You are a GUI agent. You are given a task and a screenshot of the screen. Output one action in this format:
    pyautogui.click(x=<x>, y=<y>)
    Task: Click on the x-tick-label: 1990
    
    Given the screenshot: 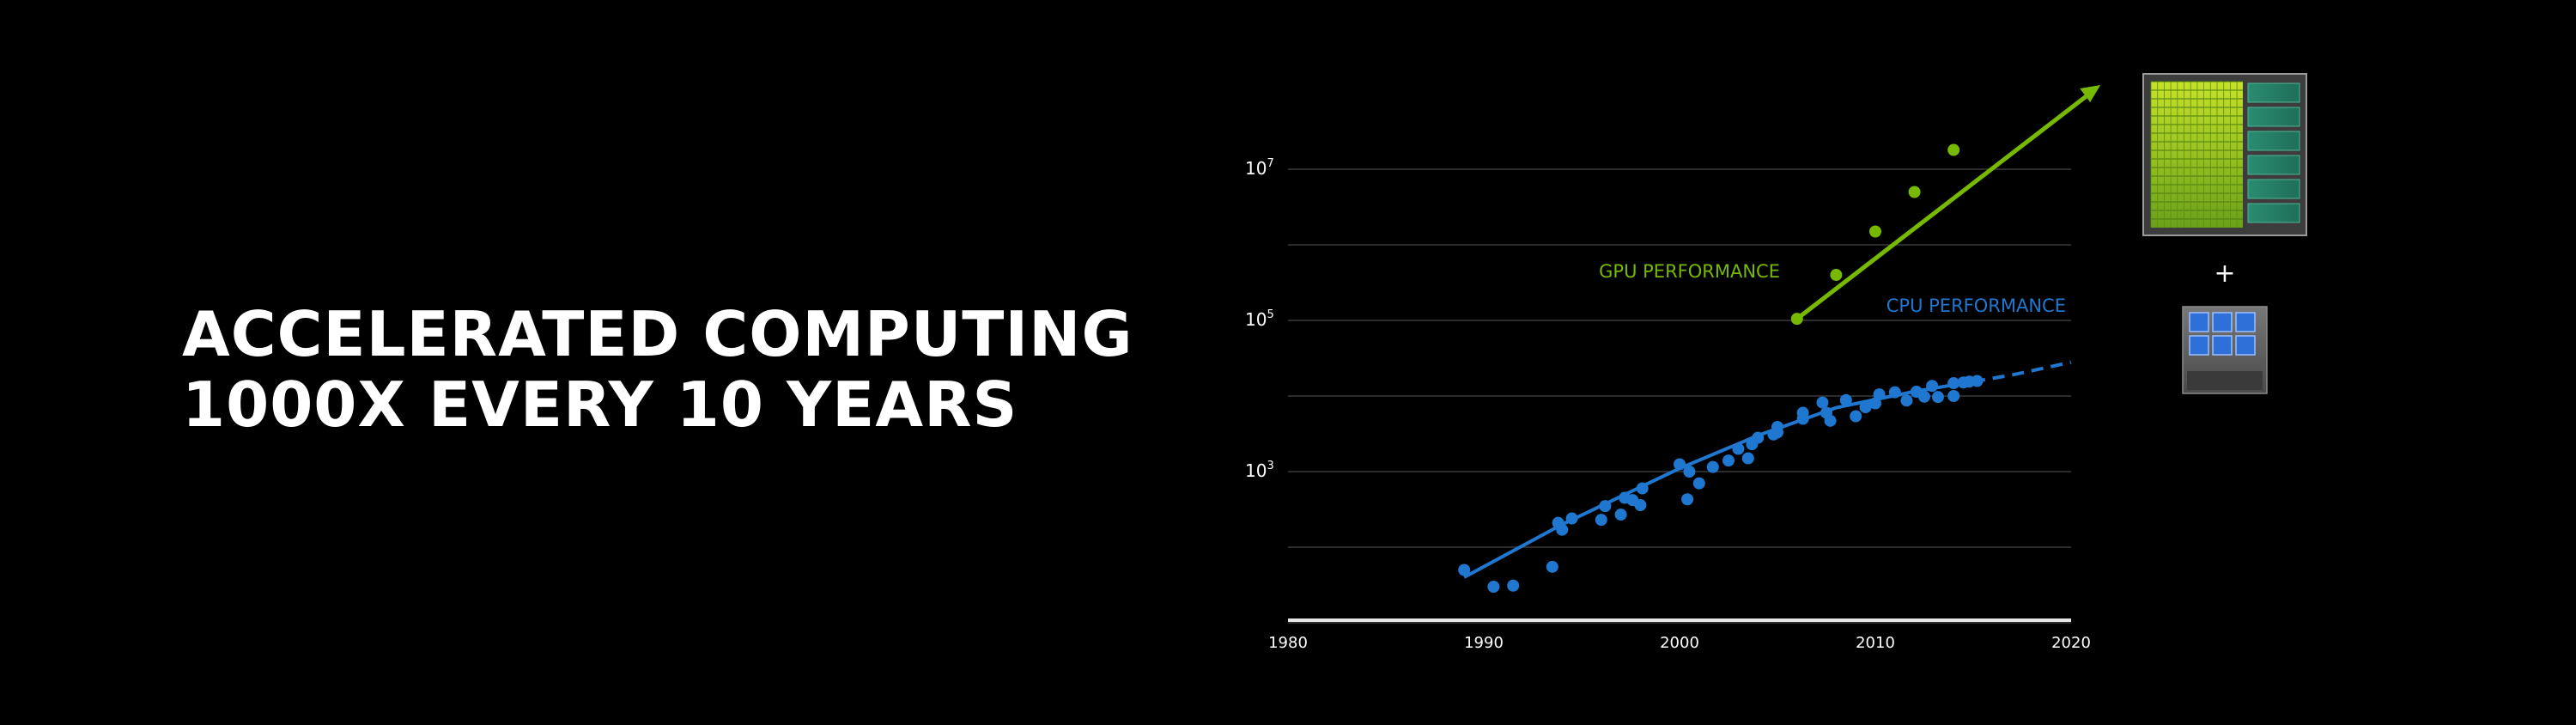 What is the action you would take?
    pyautogui.click(x=1484, y=643)
    